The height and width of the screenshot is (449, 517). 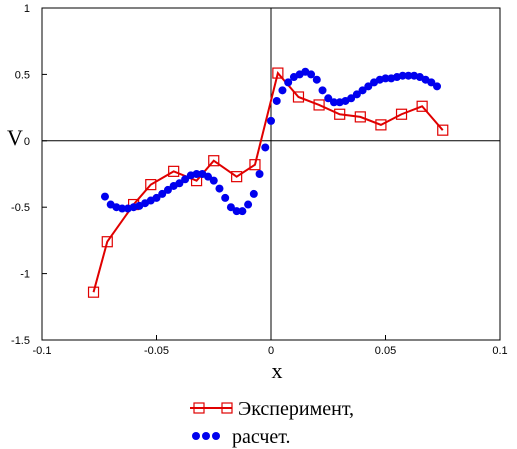 What do you see at coordinates (22, 75) in the screenshot?
I see `y-tick-label: 0.5` at bounding box center [22, 75].